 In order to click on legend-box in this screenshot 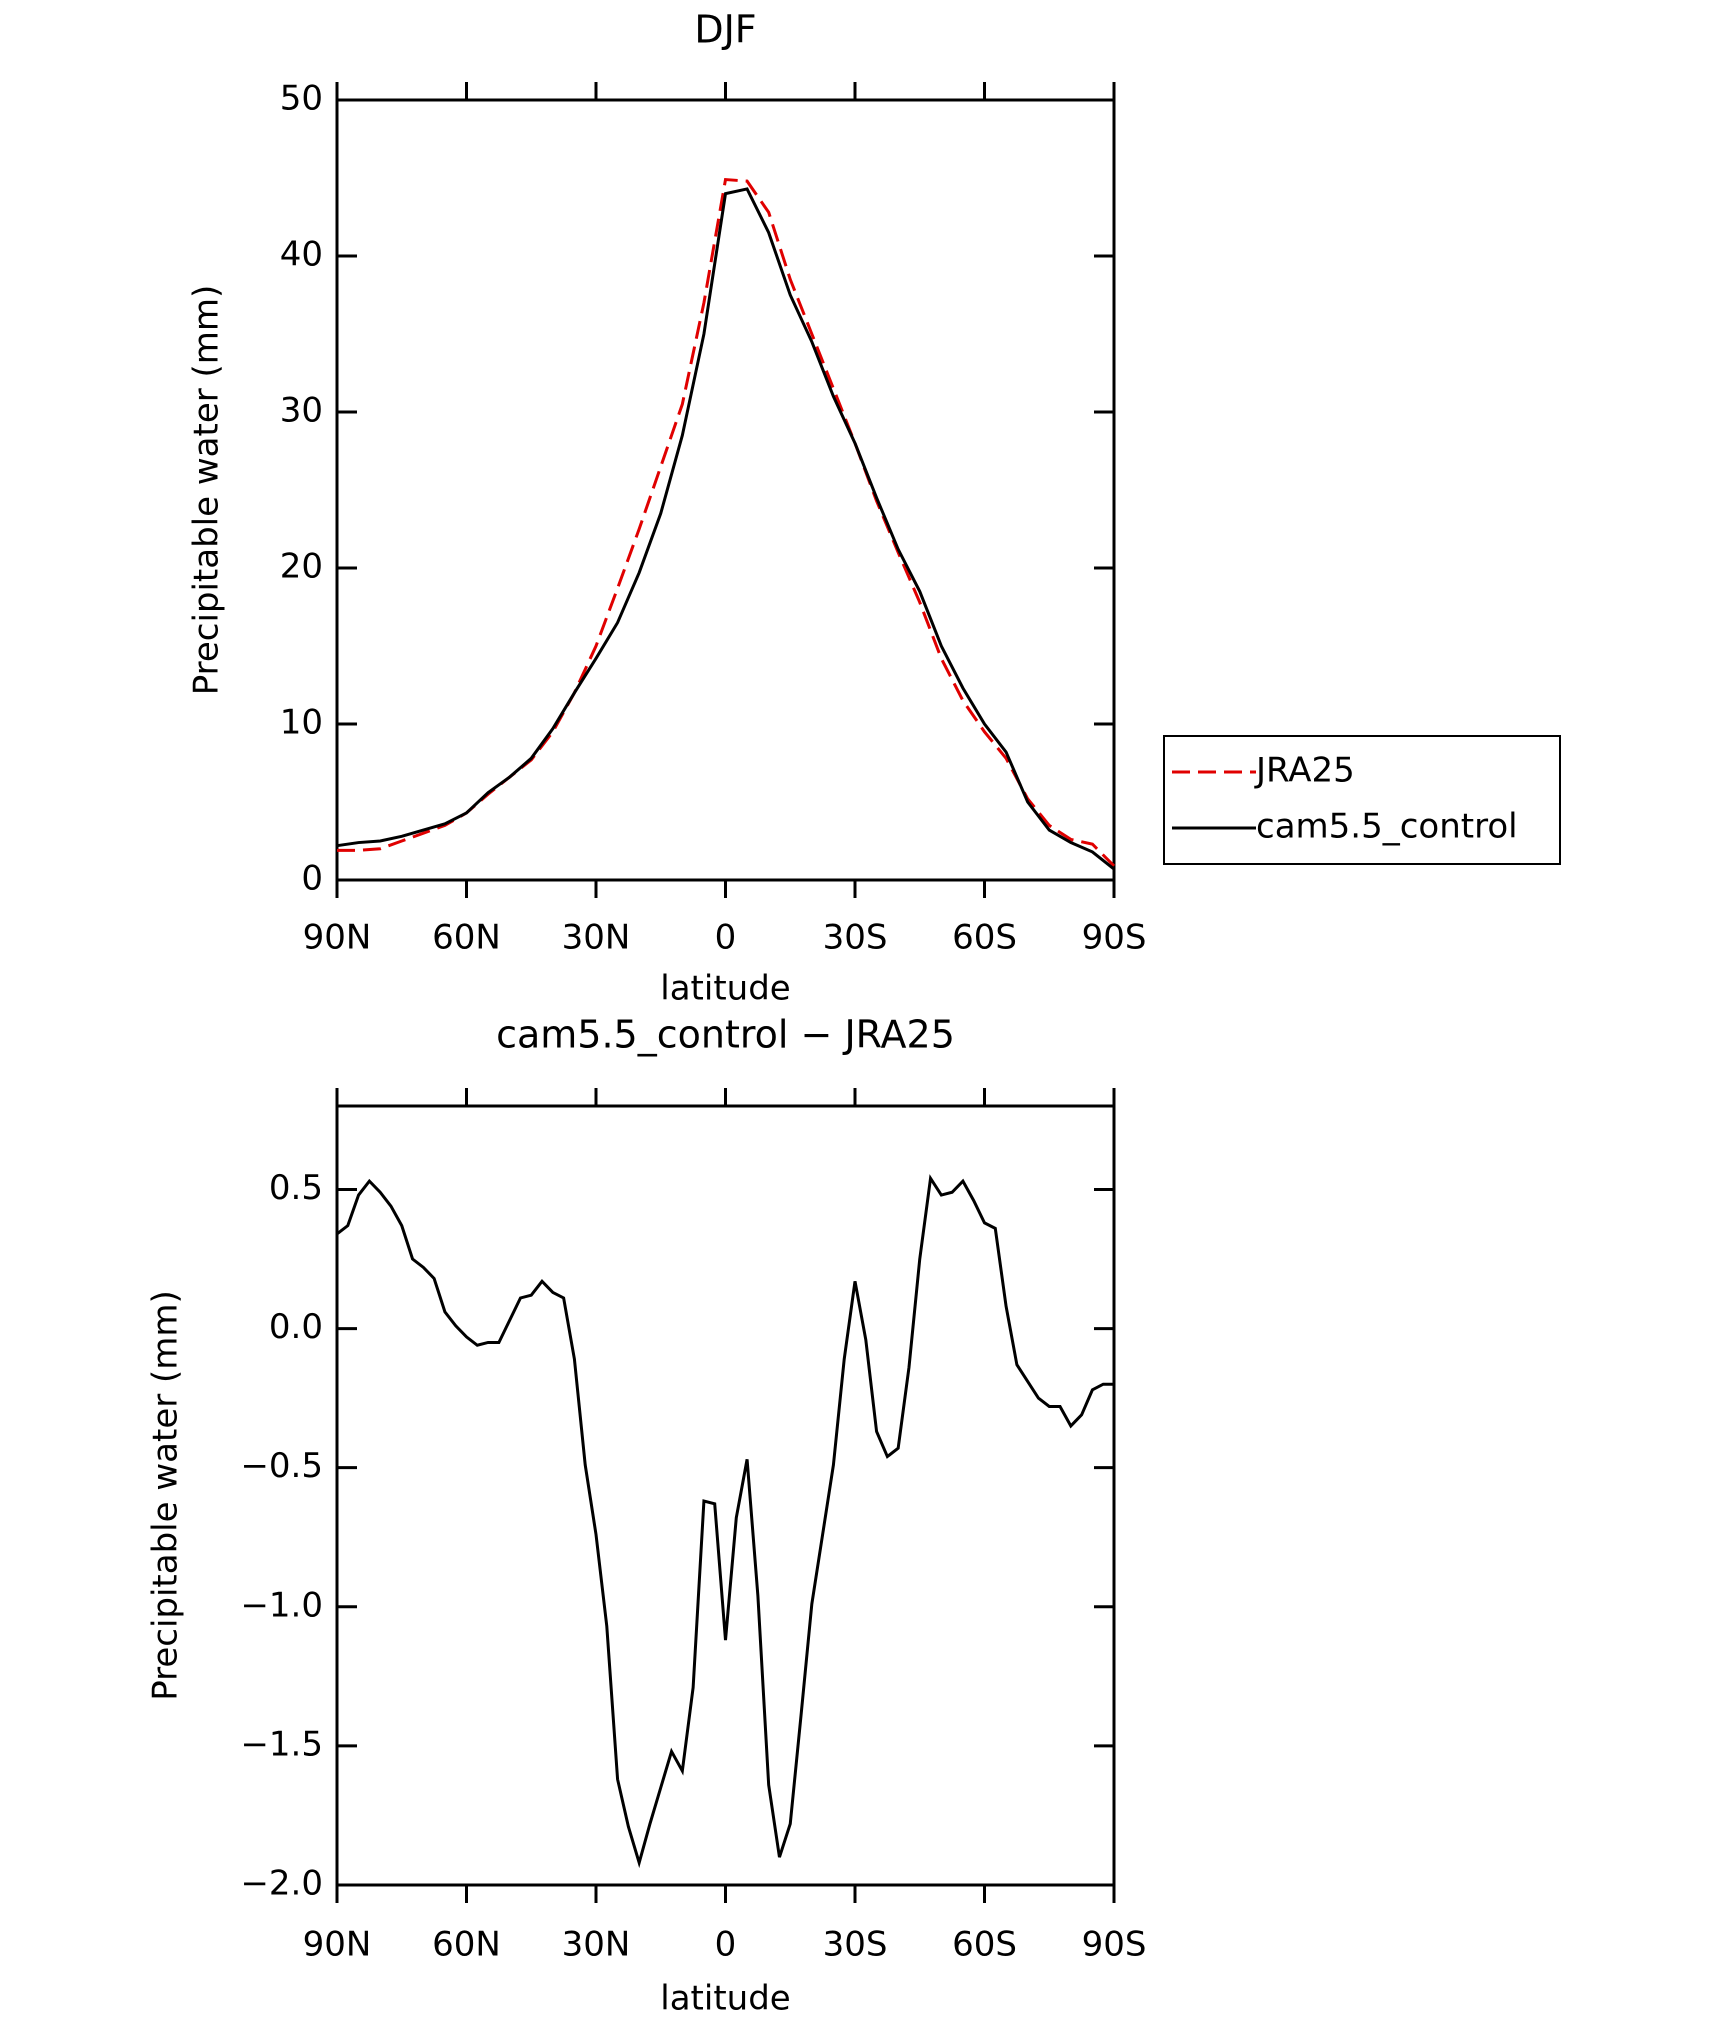, I will do `click(1362, 800)`.